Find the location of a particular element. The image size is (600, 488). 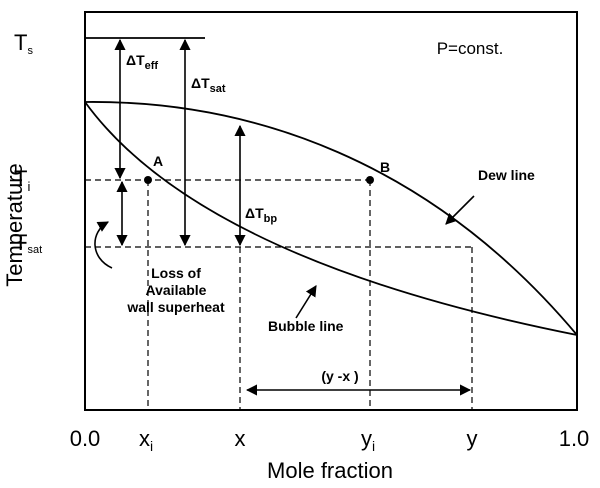

delta-label: ΔTeff is located at coordinates (142, 62).